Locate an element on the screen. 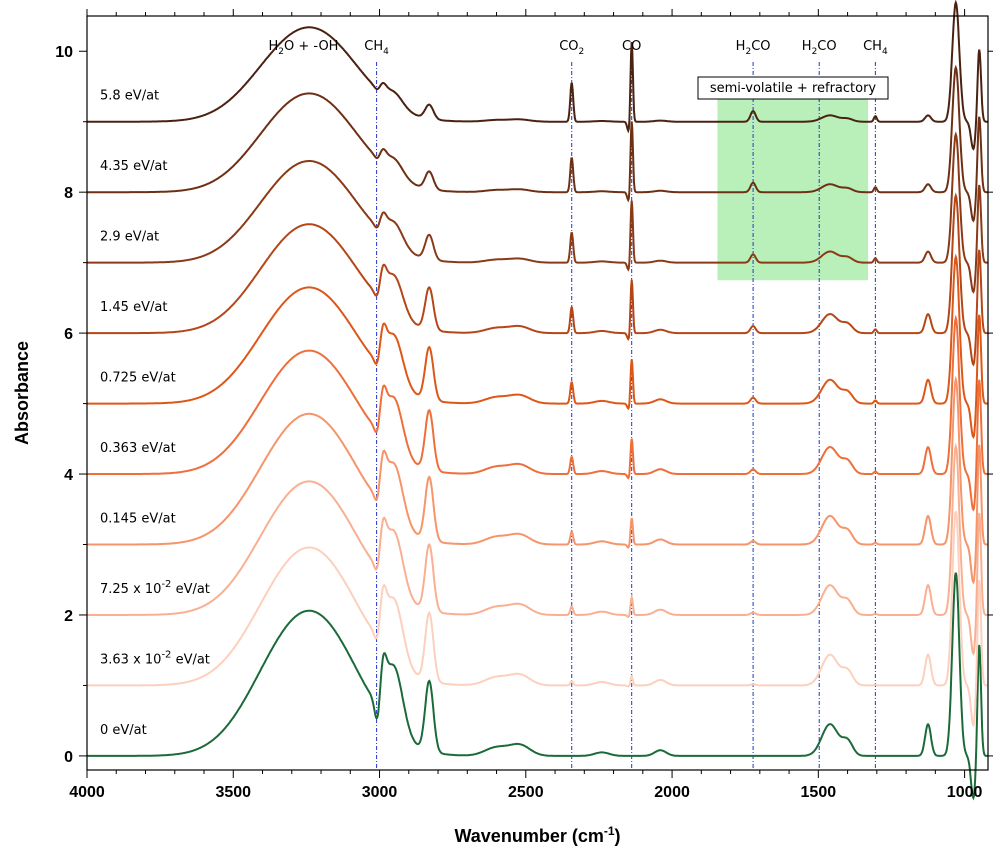  series-label-sup-1: -2 is located at coordinates (166, 654).